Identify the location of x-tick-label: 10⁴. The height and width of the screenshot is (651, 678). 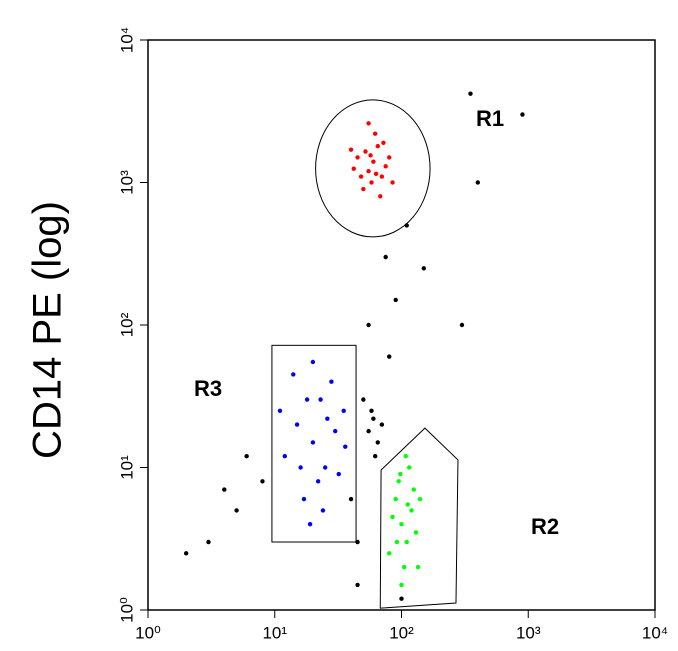
(655, 632).